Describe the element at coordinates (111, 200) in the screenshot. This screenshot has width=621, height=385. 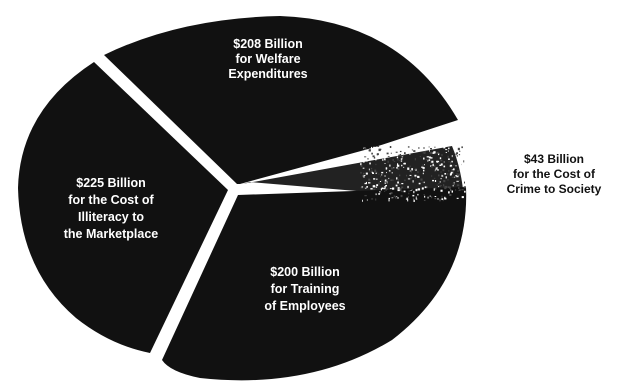
I see `slice-label-4-line-2: for the Cost of` at that location.